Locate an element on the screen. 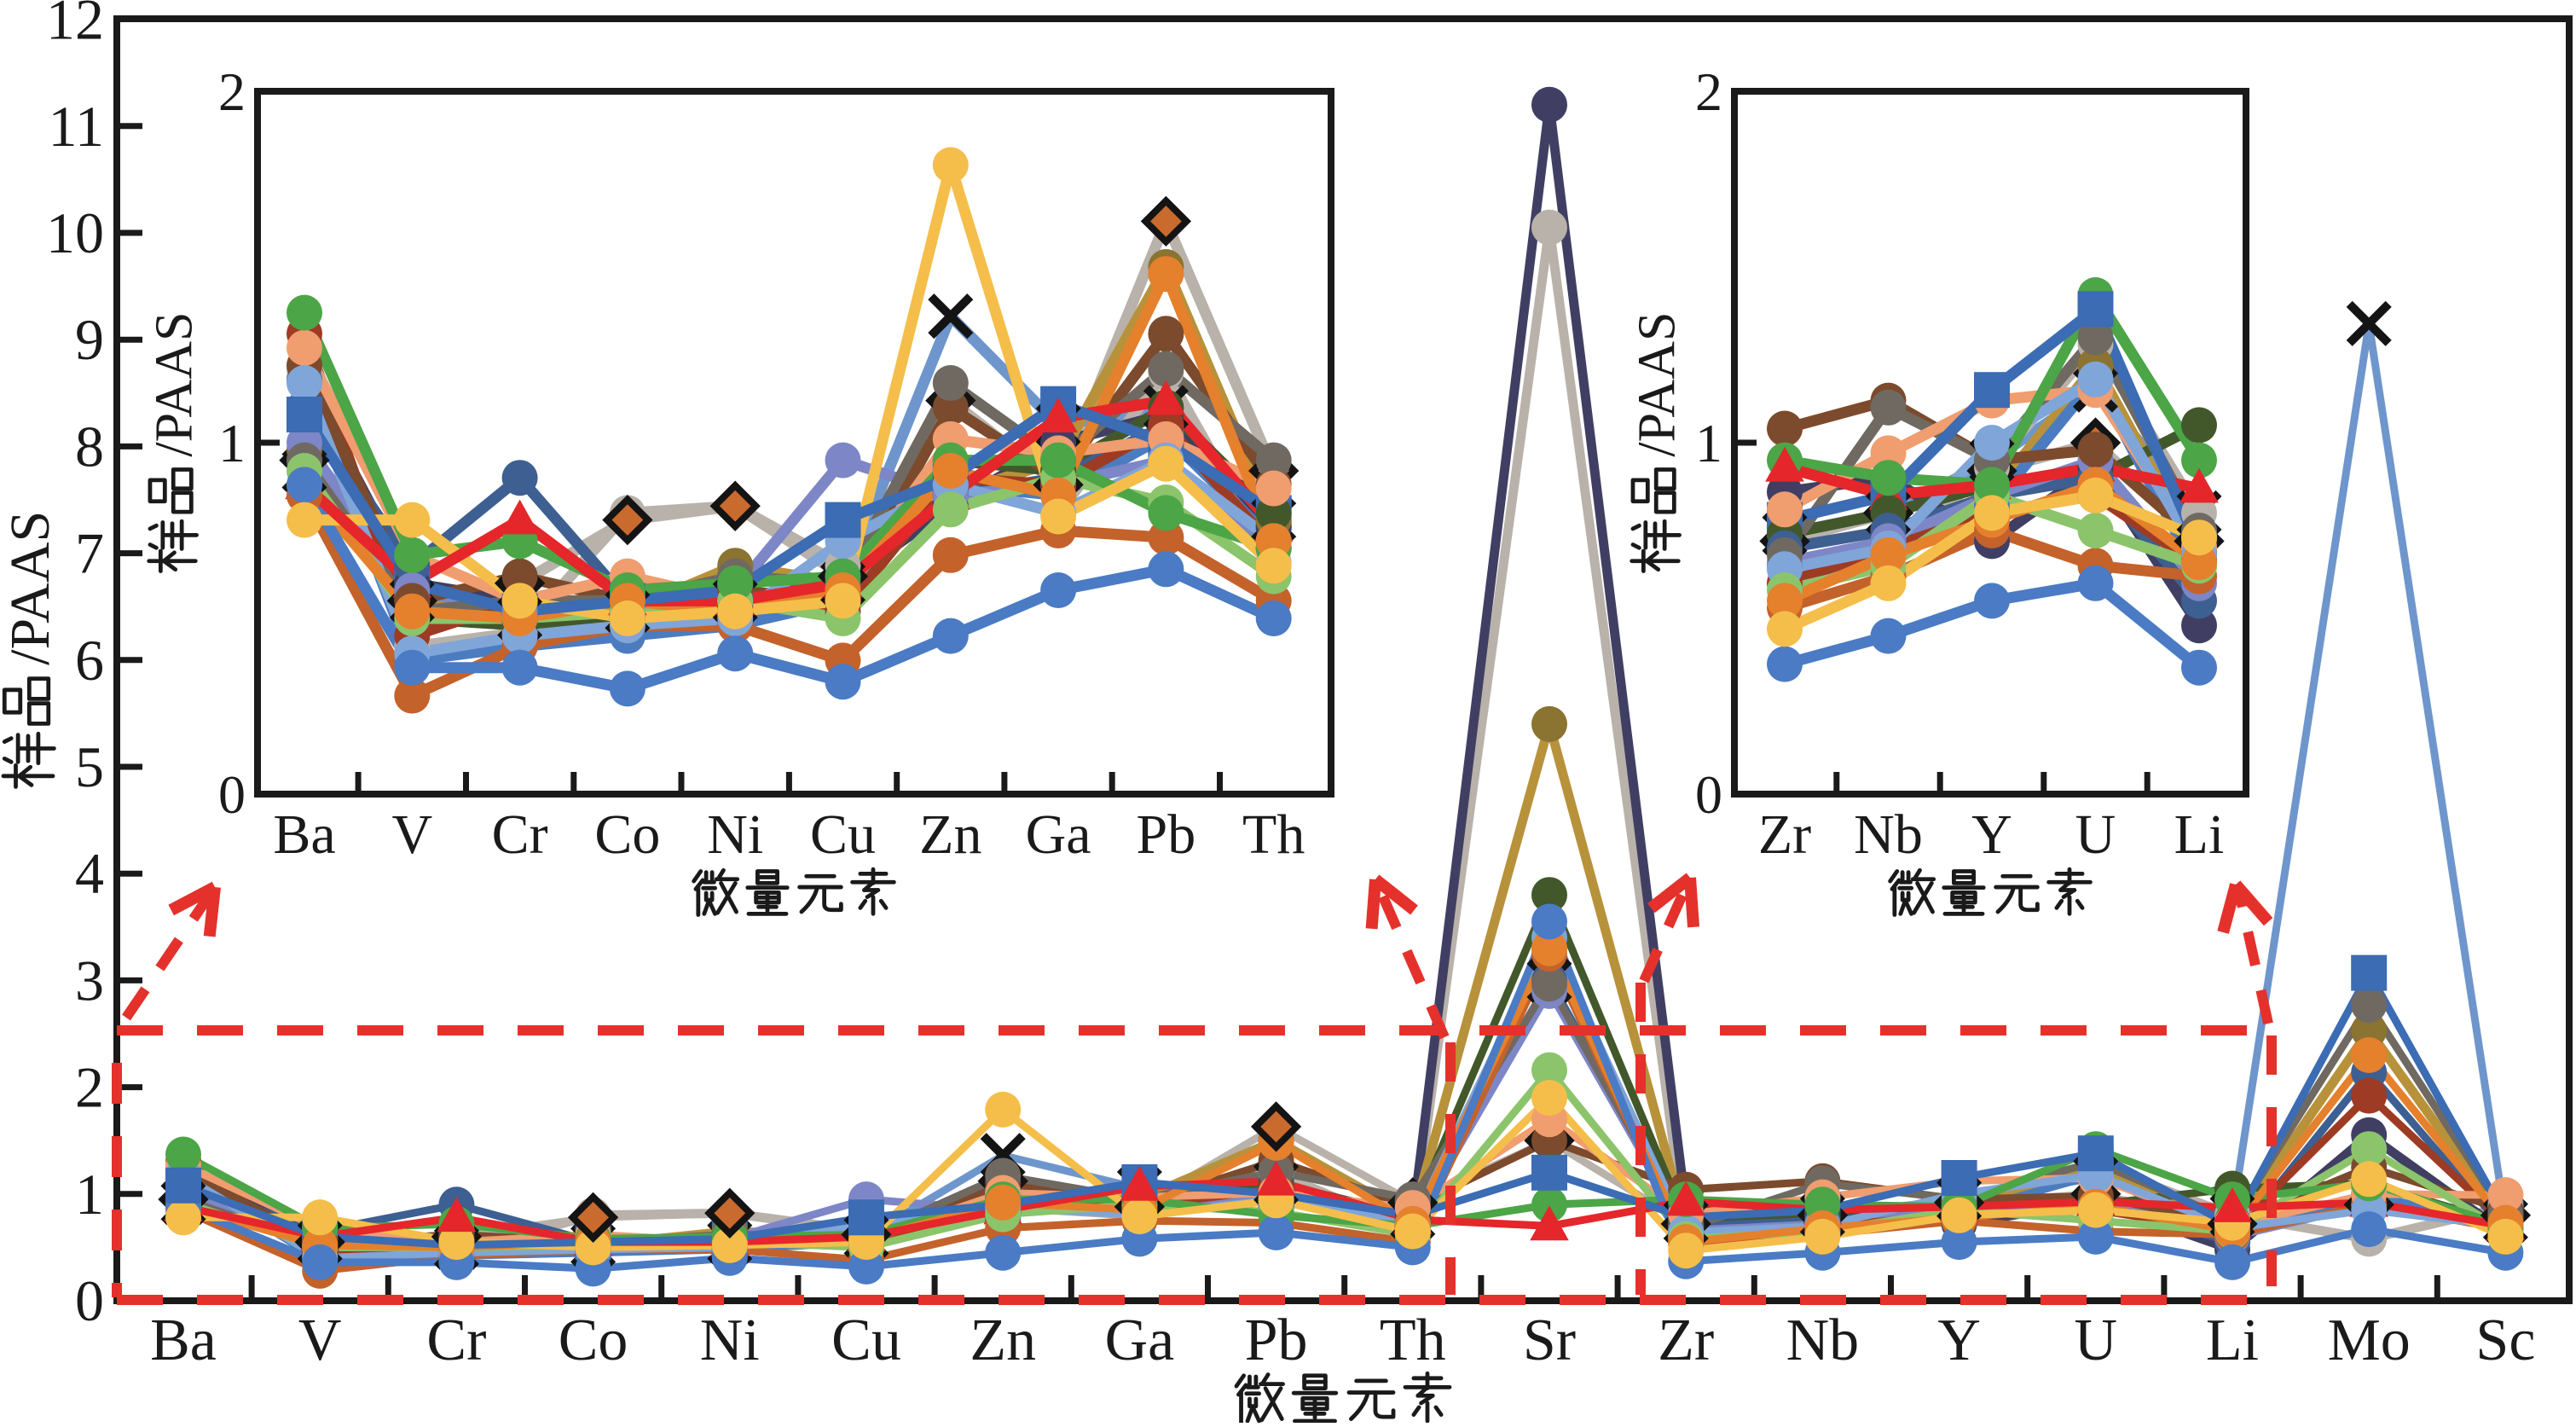  svg-text: 3 is located at coordinates (89, 980).